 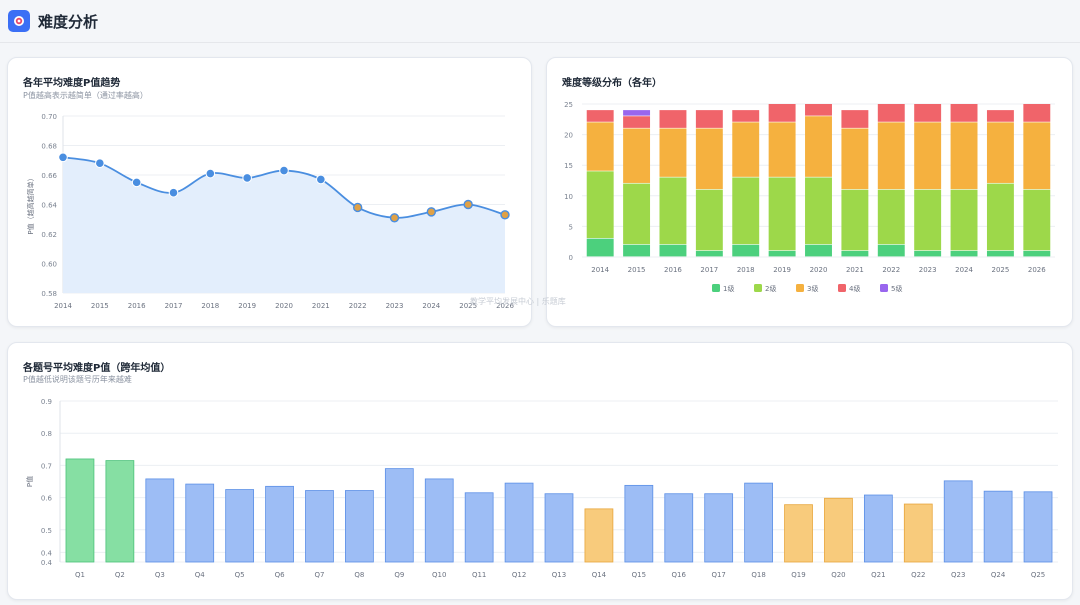 What do you see at coordinates (568, 166) in the screenshot?
I see `y-tick-label: 15` at bounding box center [568, 166].